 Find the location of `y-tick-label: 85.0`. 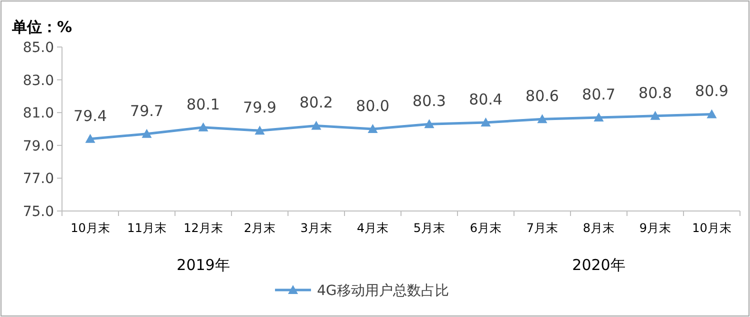

y-tick-label: 85.0 is located at coordinates (38, 48).